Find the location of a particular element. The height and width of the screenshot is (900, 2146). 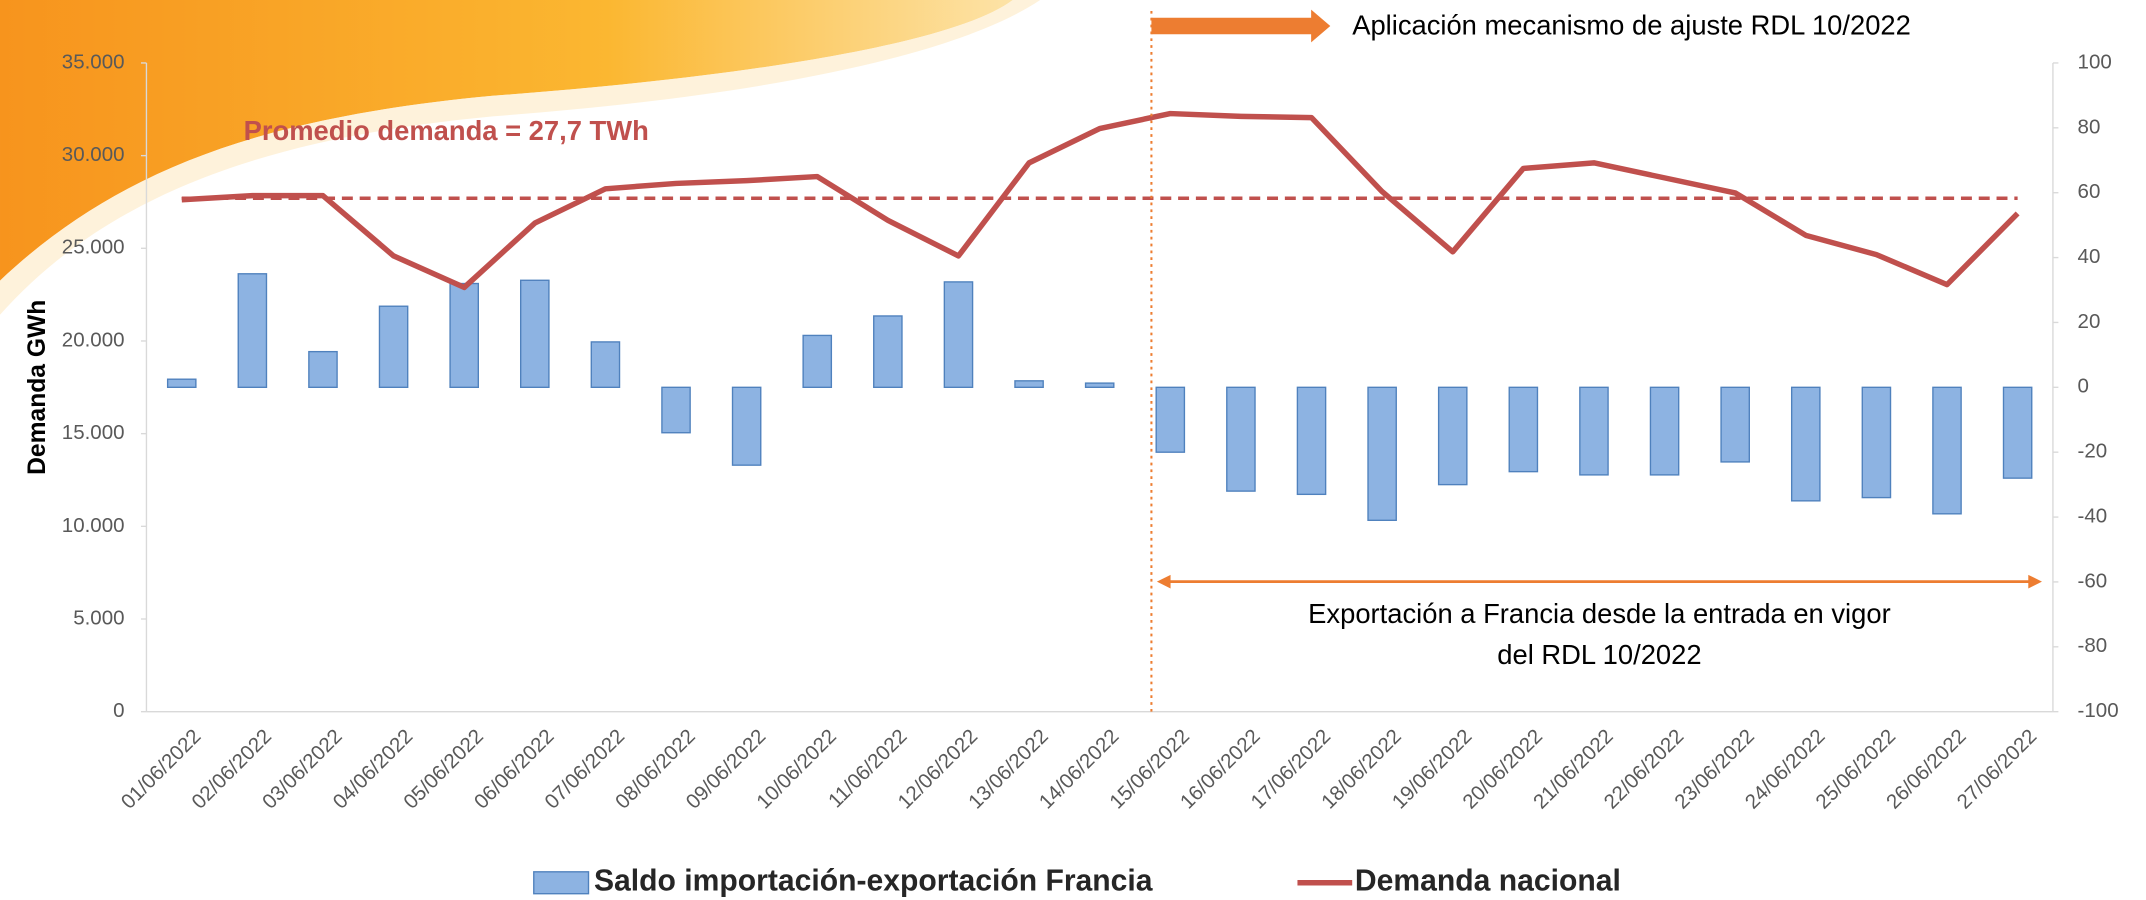

span-head-right is located at coordinates (2035, 581).